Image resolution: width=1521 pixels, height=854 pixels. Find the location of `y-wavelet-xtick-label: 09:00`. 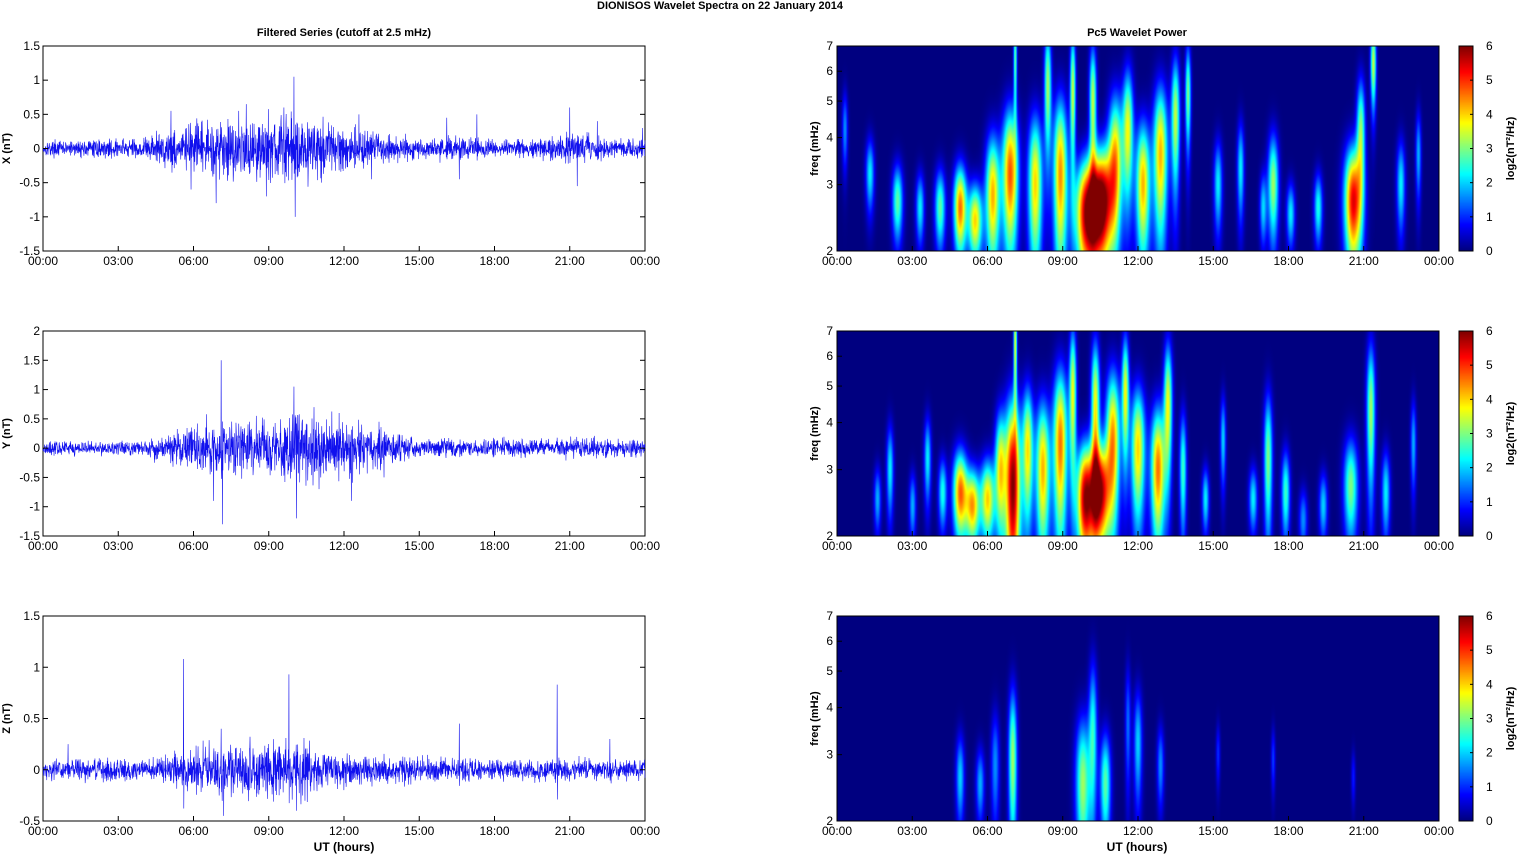

y-wavelet-xtick-label: 09:00 is located at coordinates (1063, 546).